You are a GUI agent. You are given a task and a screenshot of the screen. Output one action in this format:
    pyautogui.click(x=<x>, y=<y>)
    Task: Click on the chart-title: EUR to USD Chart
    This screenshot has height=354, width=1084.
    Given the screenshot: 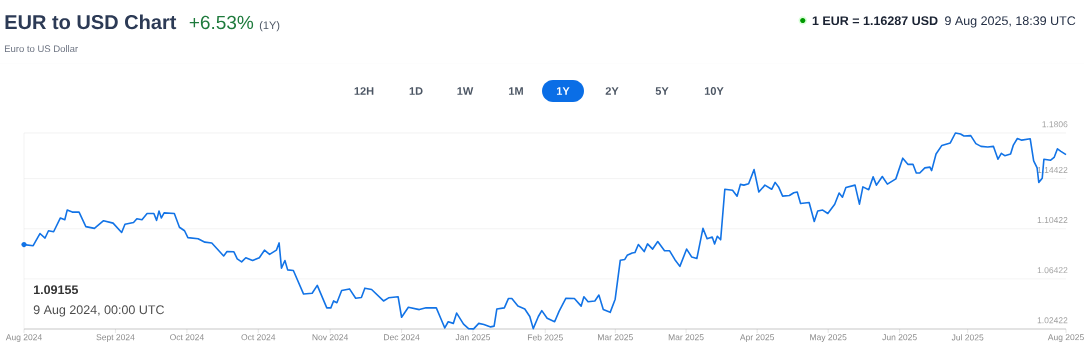 What is the action you would take?
    pyautogui.click(x=91, y=22)
    